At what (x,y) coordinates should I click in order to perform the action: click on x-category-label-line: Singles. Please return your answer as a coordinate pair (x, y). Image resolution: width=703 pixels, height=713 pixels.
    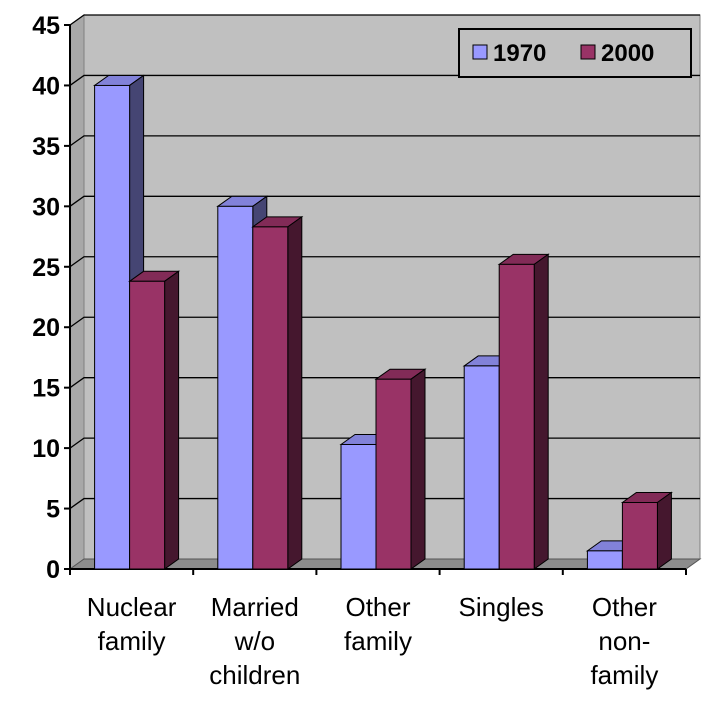
    Looking at the image, I should click on (501, 607).